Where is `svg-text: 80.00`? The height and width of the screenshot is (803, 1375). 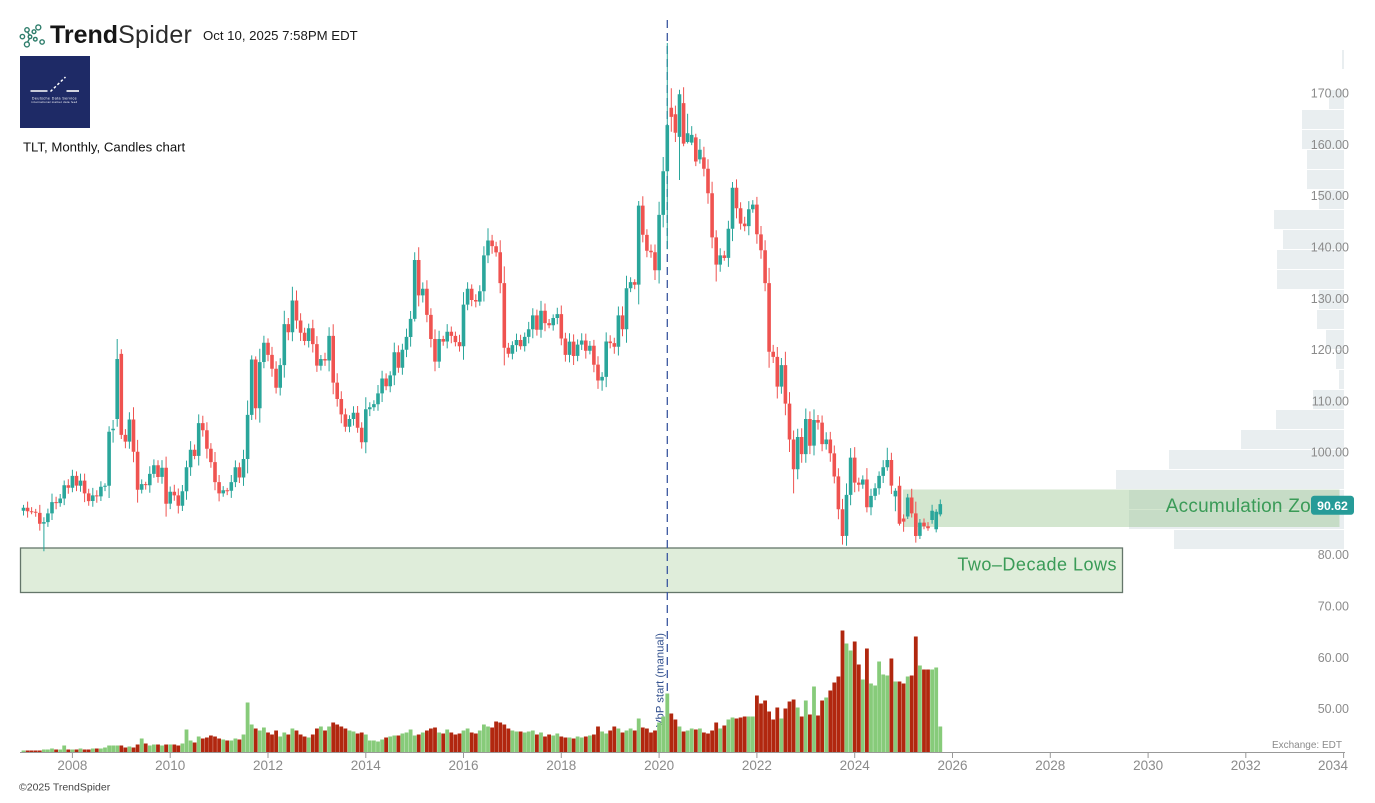
svg-text: 80.00 is located at coordinates (1333, 555).